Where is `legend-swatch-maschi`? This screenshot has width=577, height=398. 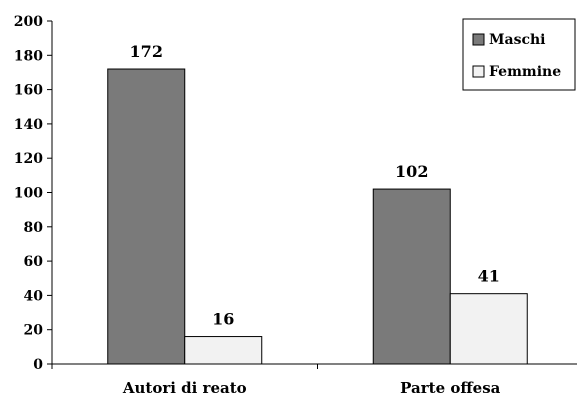
legend-swatch-maschi is located at coordinates (478, 39).